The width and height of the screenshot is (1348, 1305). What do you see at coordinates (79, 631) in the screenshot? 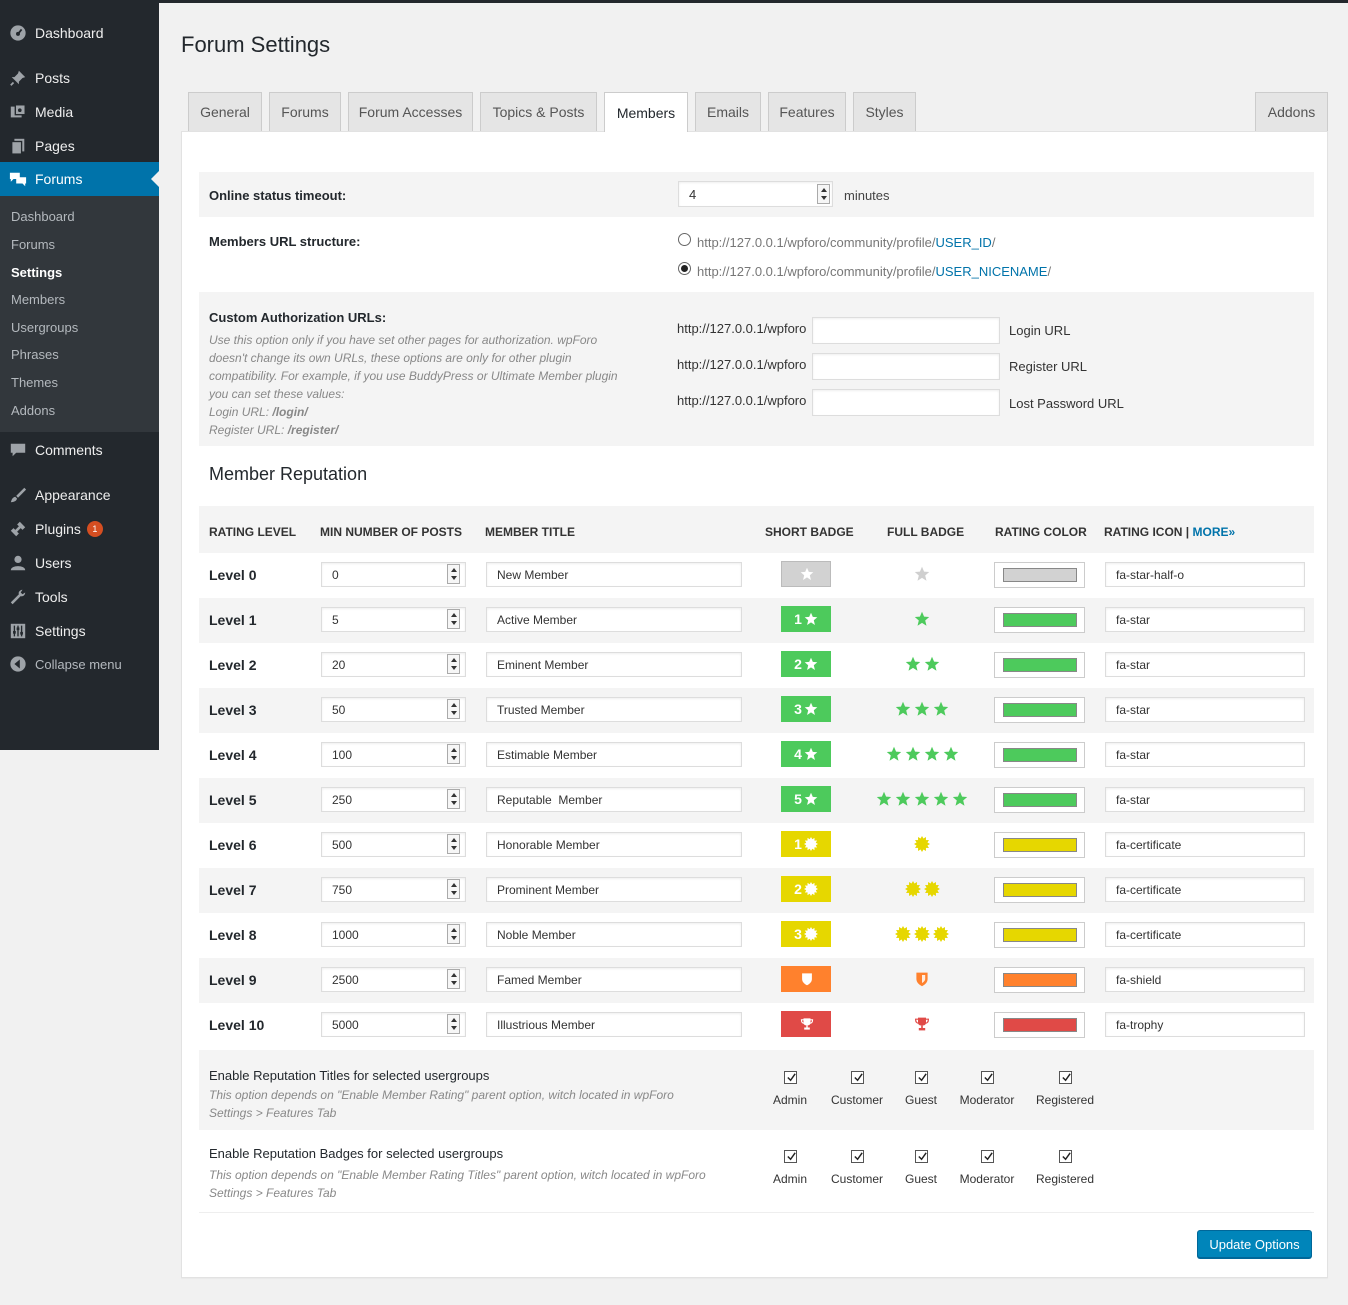
I see `menu-settings: Settings` at bounding box center [79, 631].